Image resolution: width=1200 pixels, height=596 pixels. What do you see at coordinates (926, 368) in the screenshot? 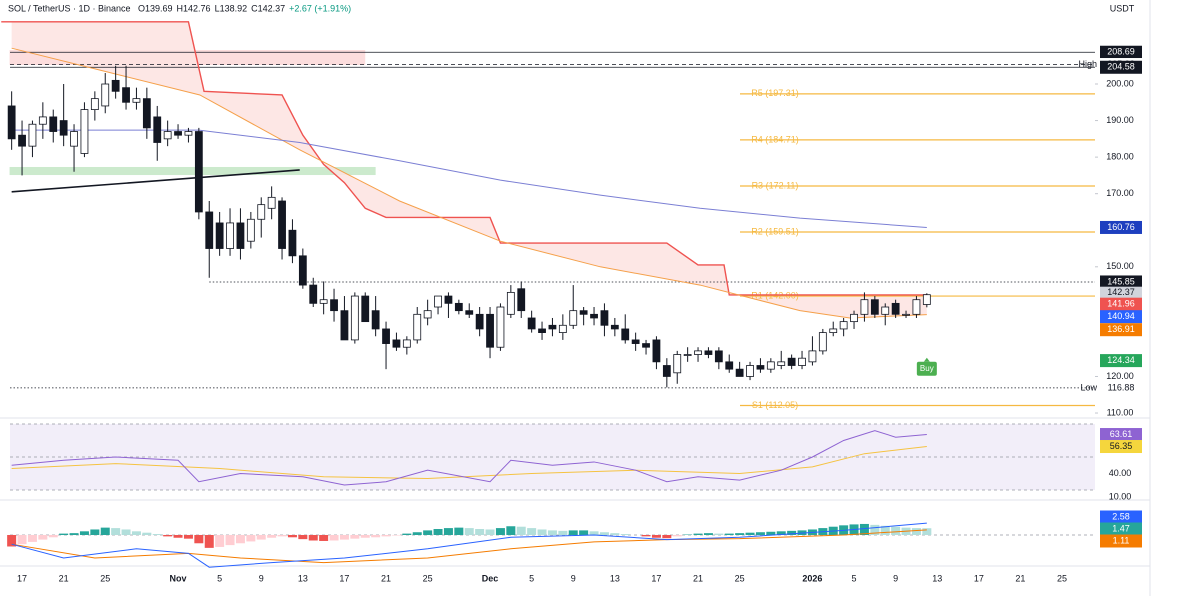
I see `buy-marker` at bounding box center [926, 368].